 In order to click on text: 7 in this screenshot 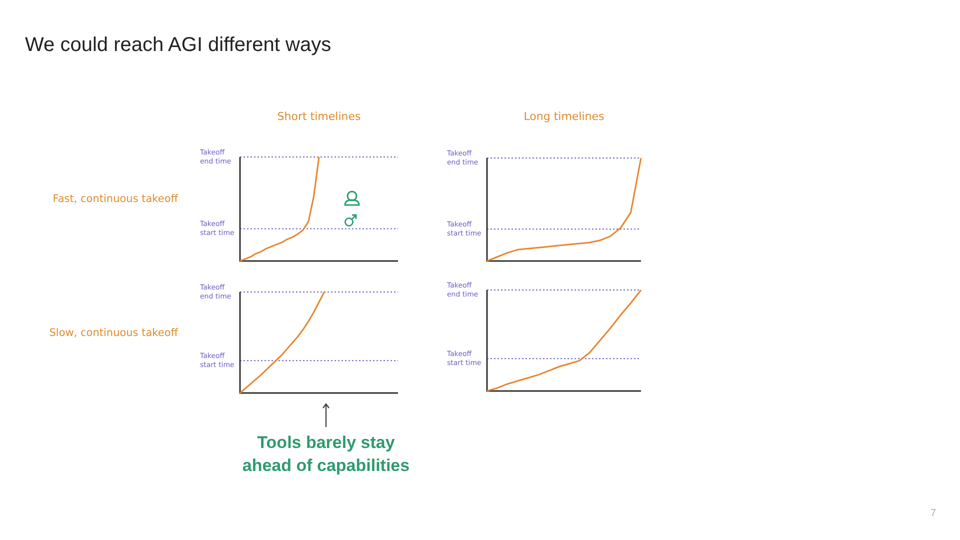, I will do `click(933, 513)`.